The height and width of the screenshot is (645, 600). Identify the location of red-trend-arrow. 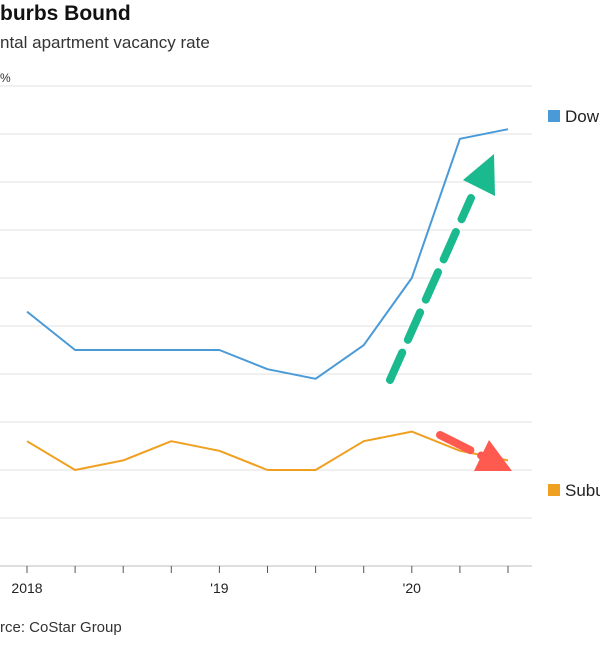
(474, 451).